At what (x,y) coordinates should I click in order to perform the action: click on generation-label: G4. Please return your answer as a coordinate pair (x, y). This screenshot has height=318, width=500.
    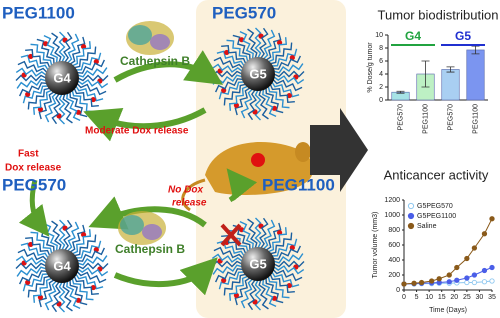
    Looking at the image, I should click on (62, 265).